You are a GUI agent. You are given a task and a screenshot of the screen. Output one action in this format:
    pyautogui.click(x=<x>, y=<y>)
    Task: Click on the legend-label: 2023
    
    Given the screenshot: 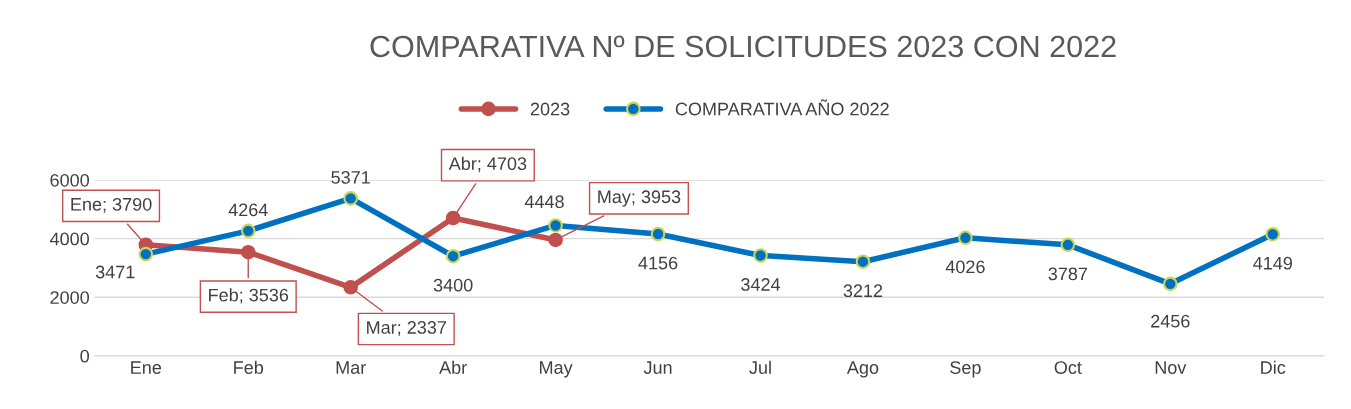 What is the action you would take?
    pyautogui.click(x=550, y=109)
    